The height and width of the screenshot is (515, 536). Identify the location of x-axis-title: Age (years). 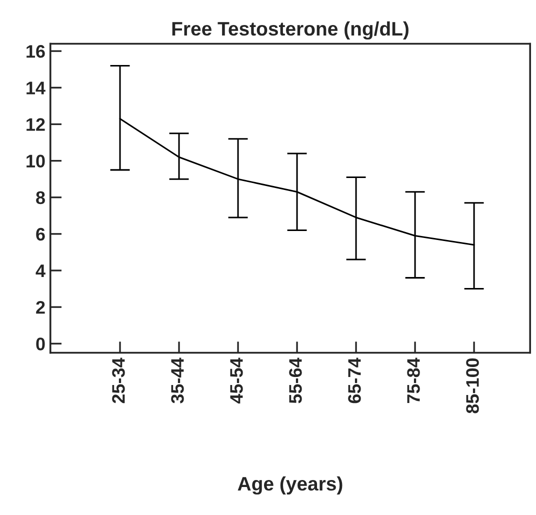
(290, 485).